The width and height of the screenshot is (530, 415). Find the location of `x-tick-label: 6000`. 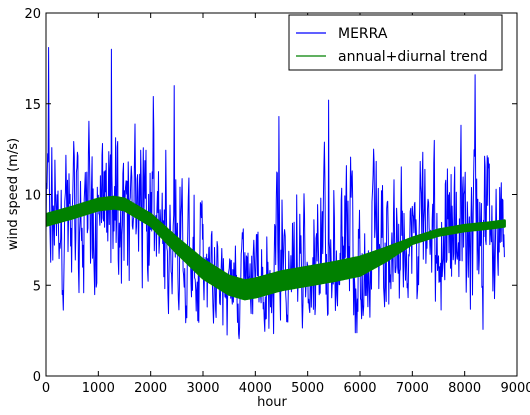

x-tick-label: 6000 is located at coordinates (359, 388).